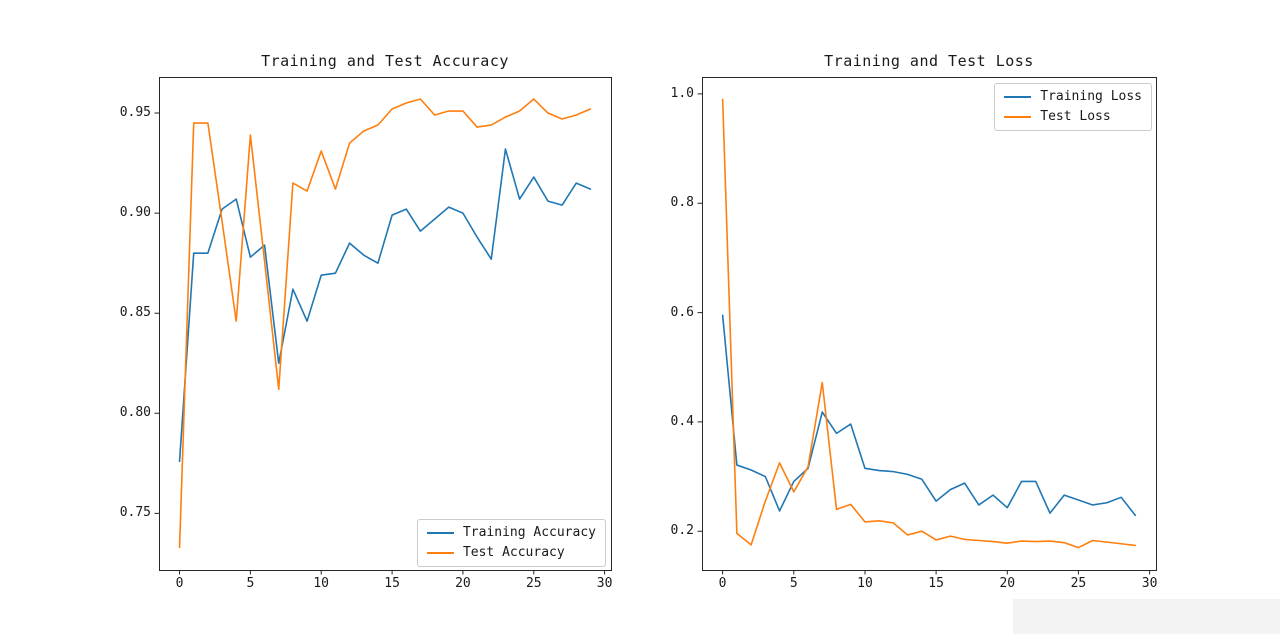 This screenshot has height=641, width=1280. Describe the element at coordinates (1075, 116) in the screenshot. I see `legend-label: Test Loss` at that location.